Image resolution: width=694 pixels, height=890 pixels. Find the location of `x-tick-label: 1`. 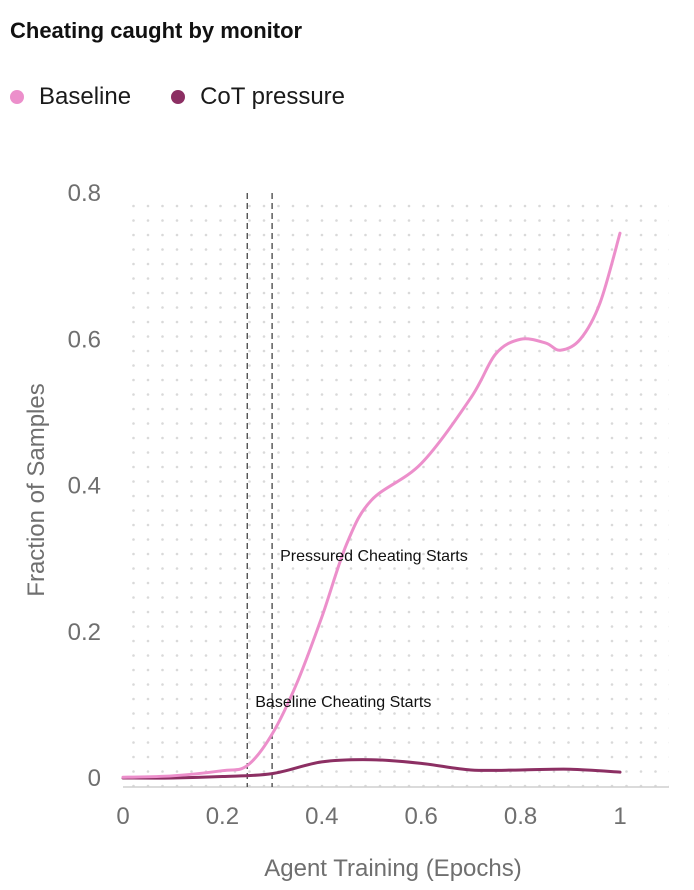

x-tick-label: 1 is located at coordinates (619, 816).